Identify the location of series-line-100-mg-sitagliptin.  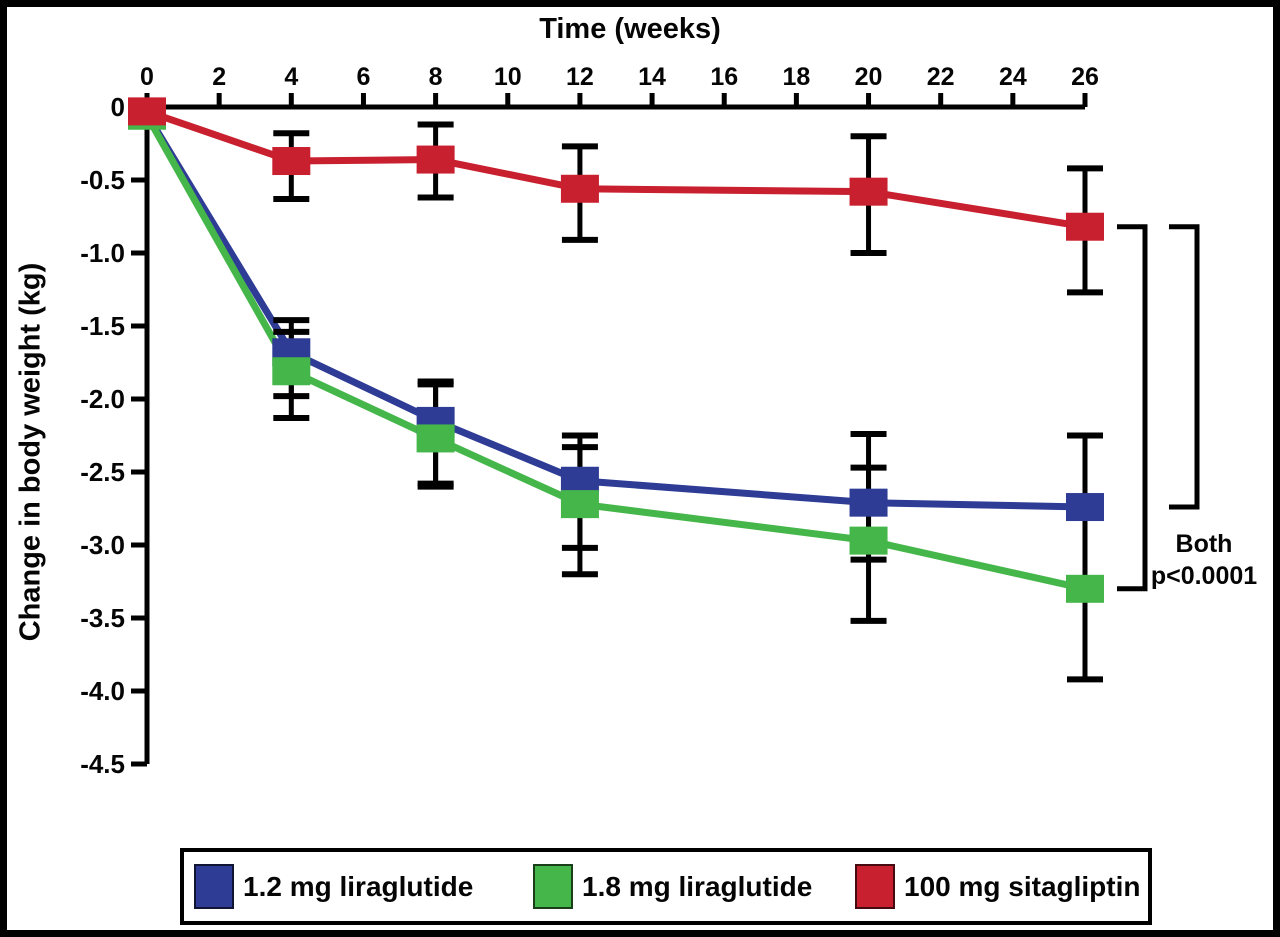
(615, 169).